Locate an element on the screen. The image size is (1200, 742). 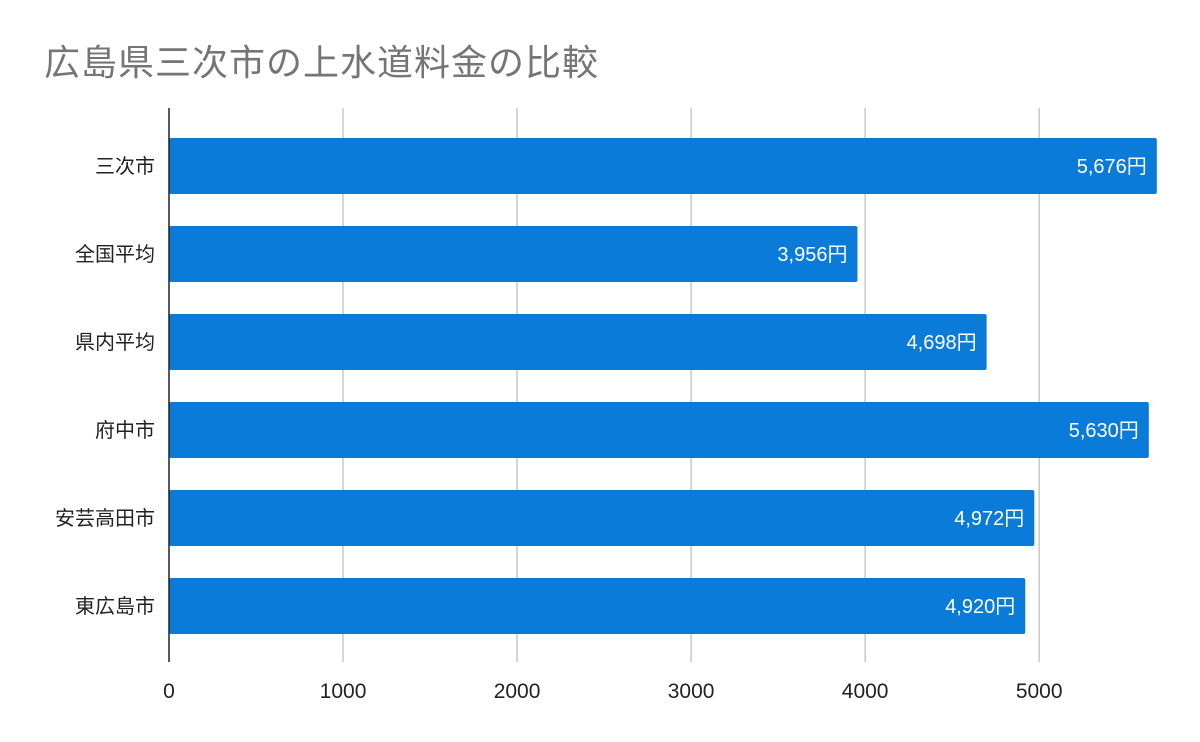
x-tick-label-1000: 1000 is located at coordinates (343, 691).